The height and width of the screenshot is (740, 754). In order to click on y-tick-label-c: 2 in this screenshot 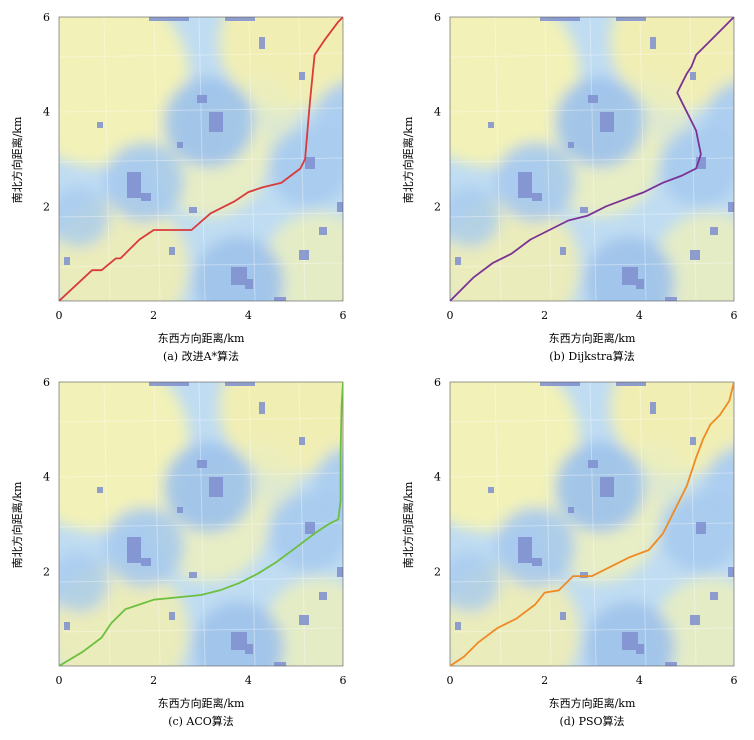, I will do `click(46, 571)`.